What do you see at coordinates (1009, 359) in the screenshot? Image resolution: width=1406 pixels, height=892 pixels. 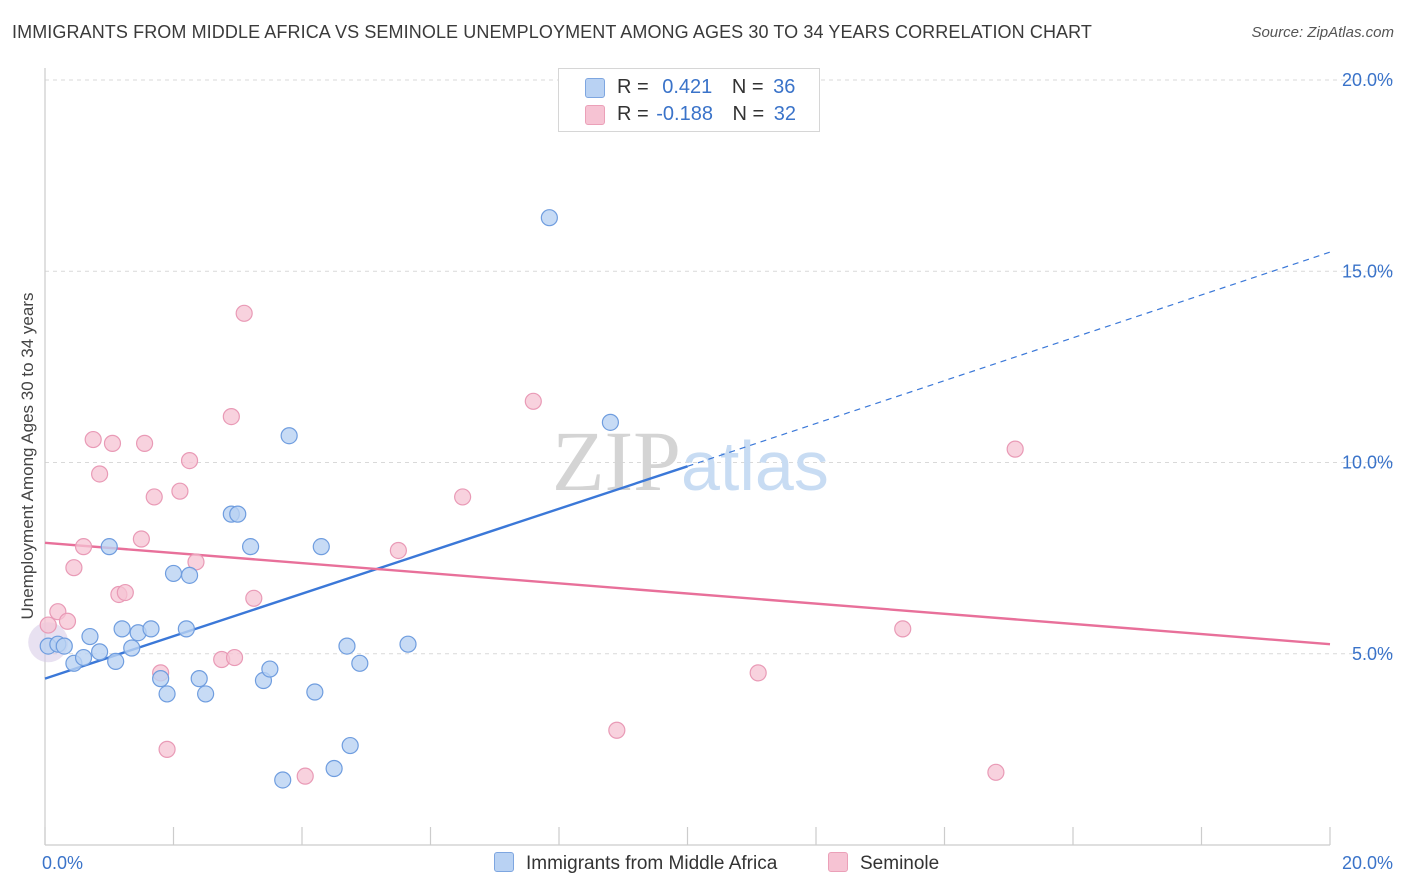 I see `trend-line-middle-africa-extension` at bounding box center [1009, 359].